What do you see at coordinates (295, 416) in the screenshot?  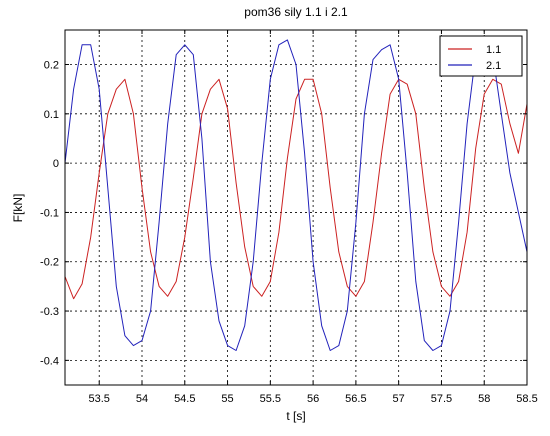 I see `x-axis-label: t [s]` at bounding box center [295, 416].